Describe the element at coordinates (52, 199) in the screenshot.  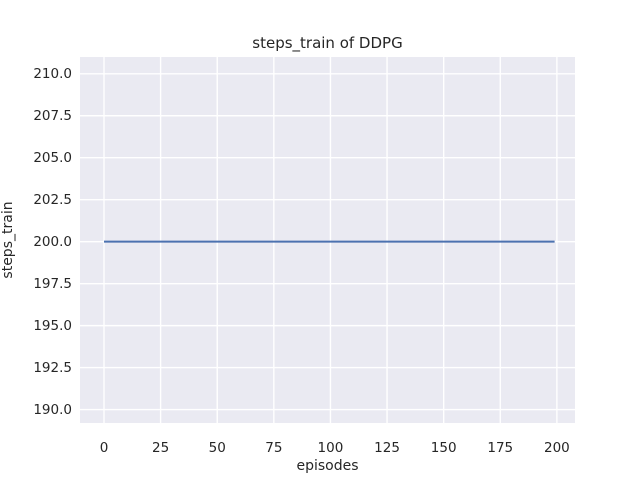
I see `y-tick-label: 202.5` at that location.